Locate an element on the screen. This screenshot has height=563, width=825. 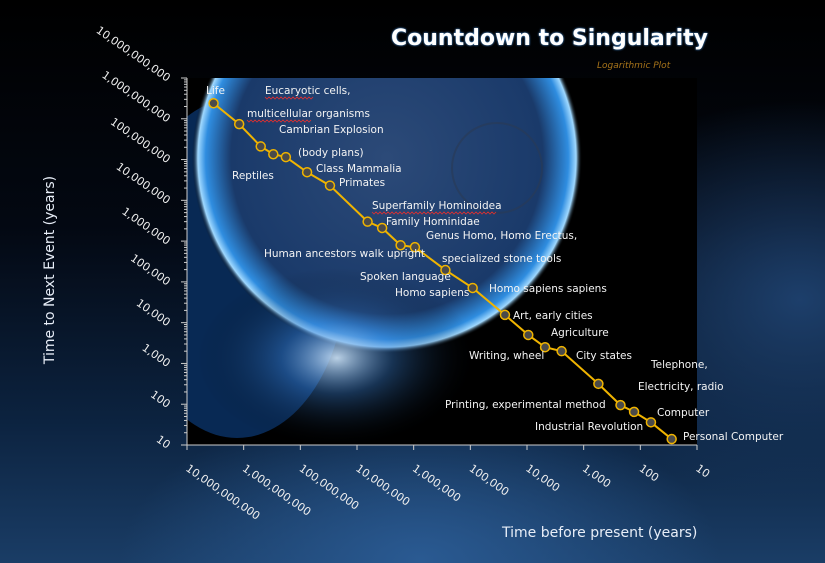
event-annotation: Industrial Revolution is located at coordinates (589, 427).